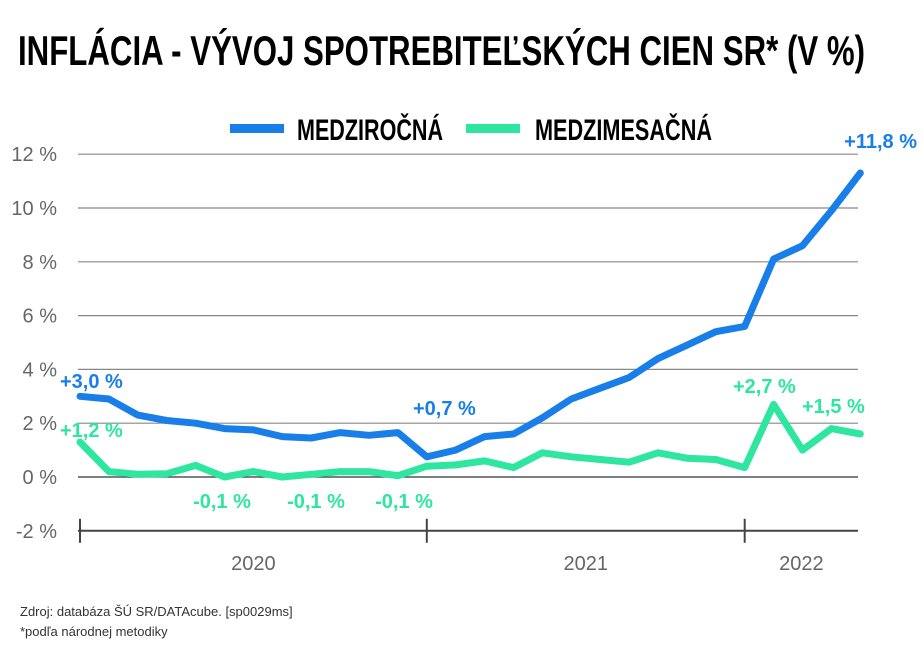 The height and width of the screenshot is (651, 923). I want to click on x-year-label: 2022, so click(801, 564).